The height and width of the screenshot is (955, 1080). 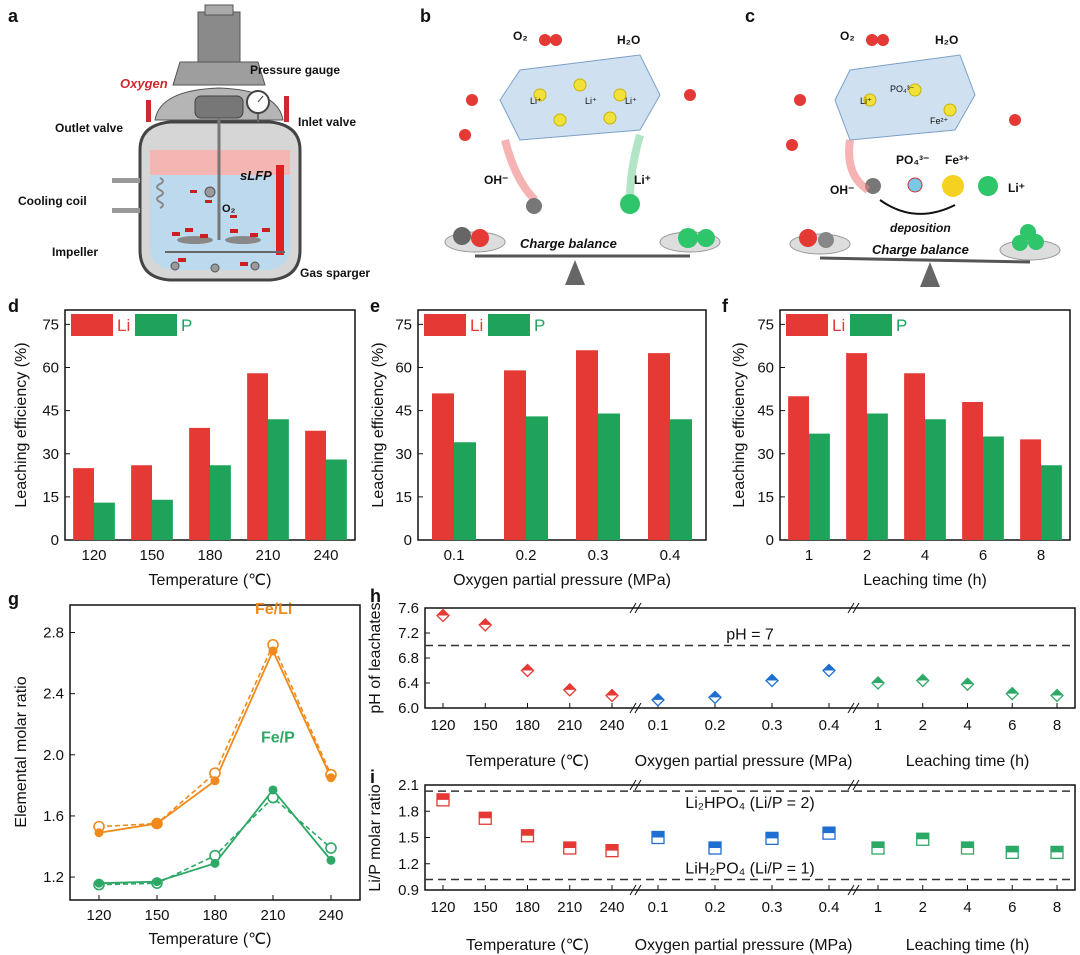 What do you see at coordinates (765, 368) in the screenshot?
I see `chart-f-ytick-label: 60` at bounding box center [765, 368].